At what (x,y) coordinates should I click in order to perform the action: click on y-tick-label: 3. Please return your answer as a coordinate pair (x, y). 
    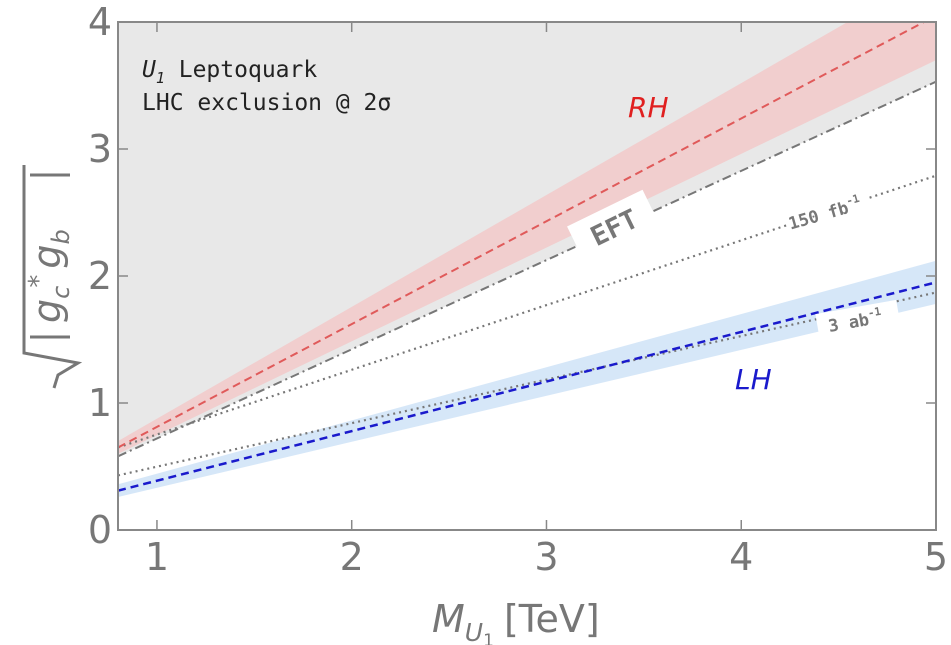
    Looking at the image, I should click on (100, 149).